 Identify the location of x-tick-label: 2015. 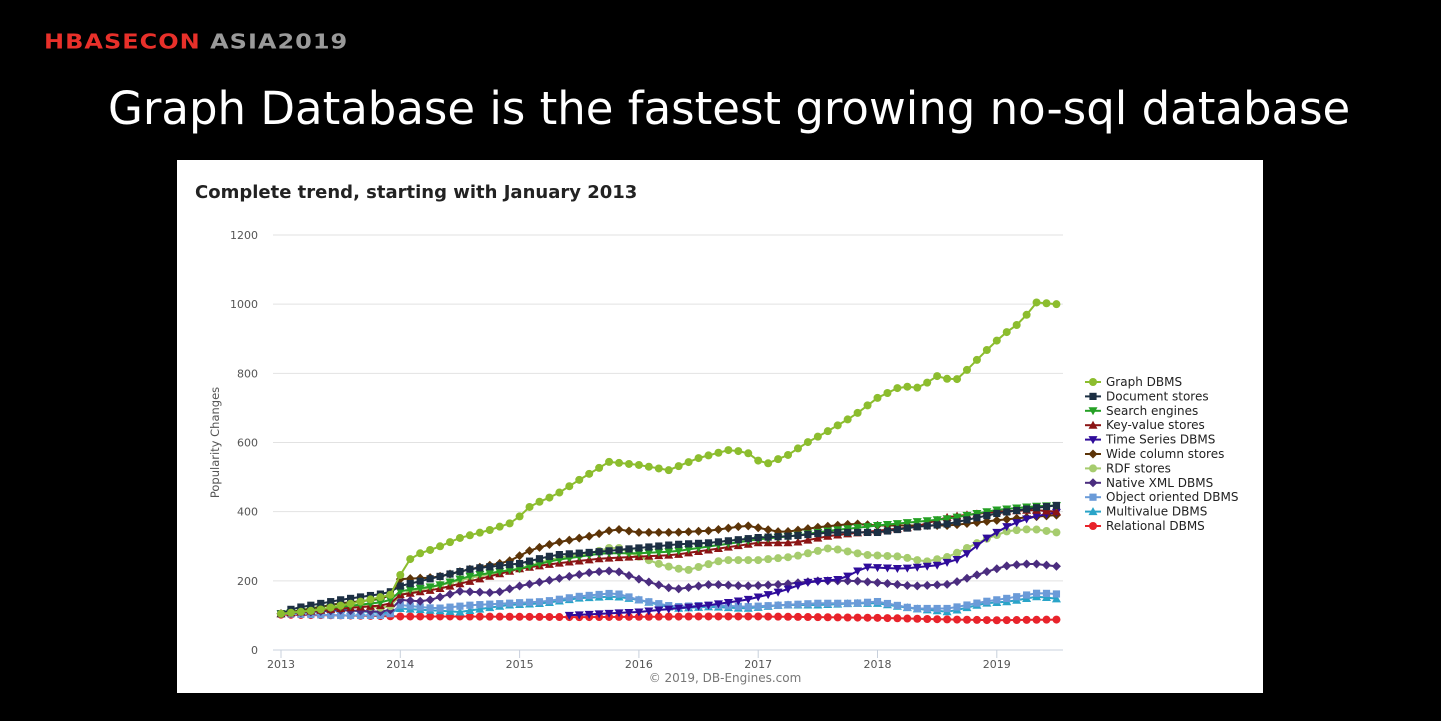
(520, 664).